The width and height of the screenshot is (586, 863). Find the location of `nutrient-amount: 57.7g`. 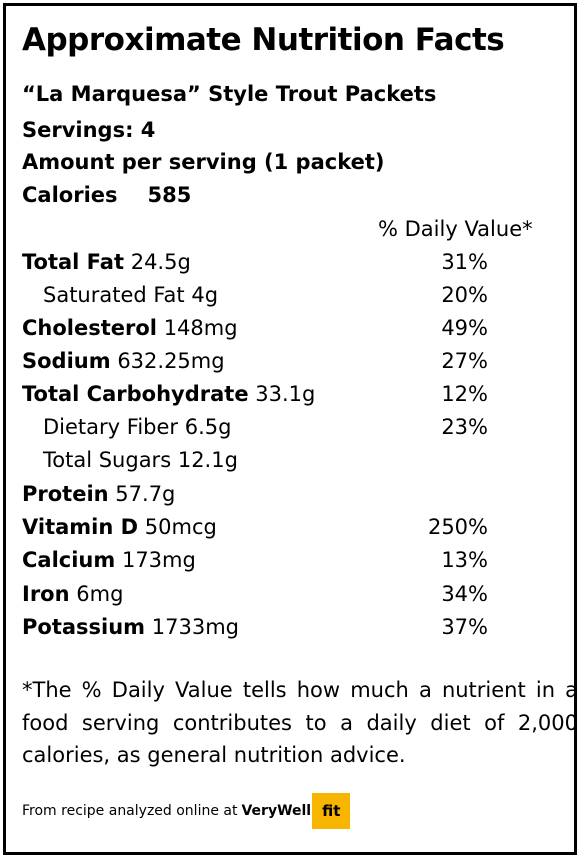

nutrient-amount: 57.7g is located at coordinates (145, 494).